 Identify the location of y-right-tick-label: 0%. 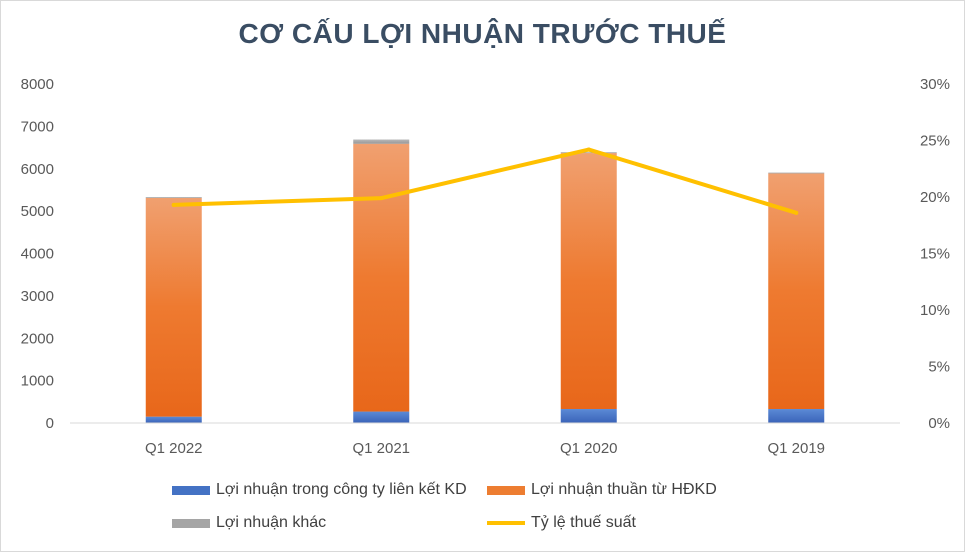
(939, 423).